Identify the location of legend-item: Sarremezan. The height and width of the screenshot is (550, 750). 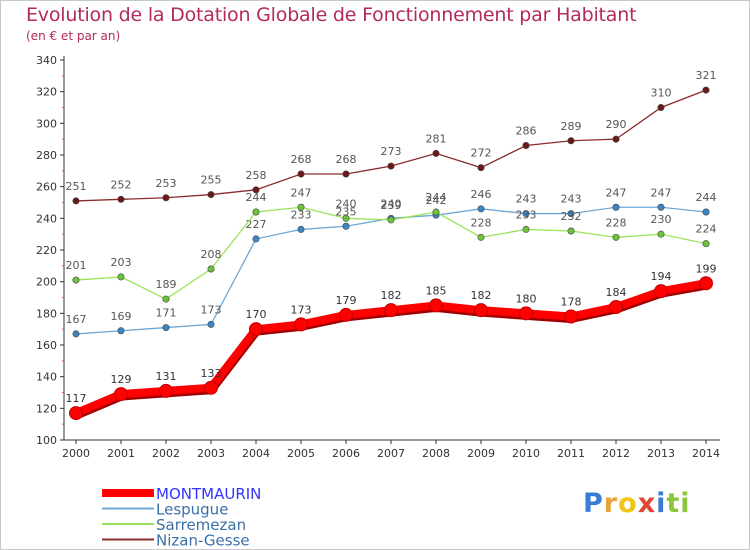
(174, 525).